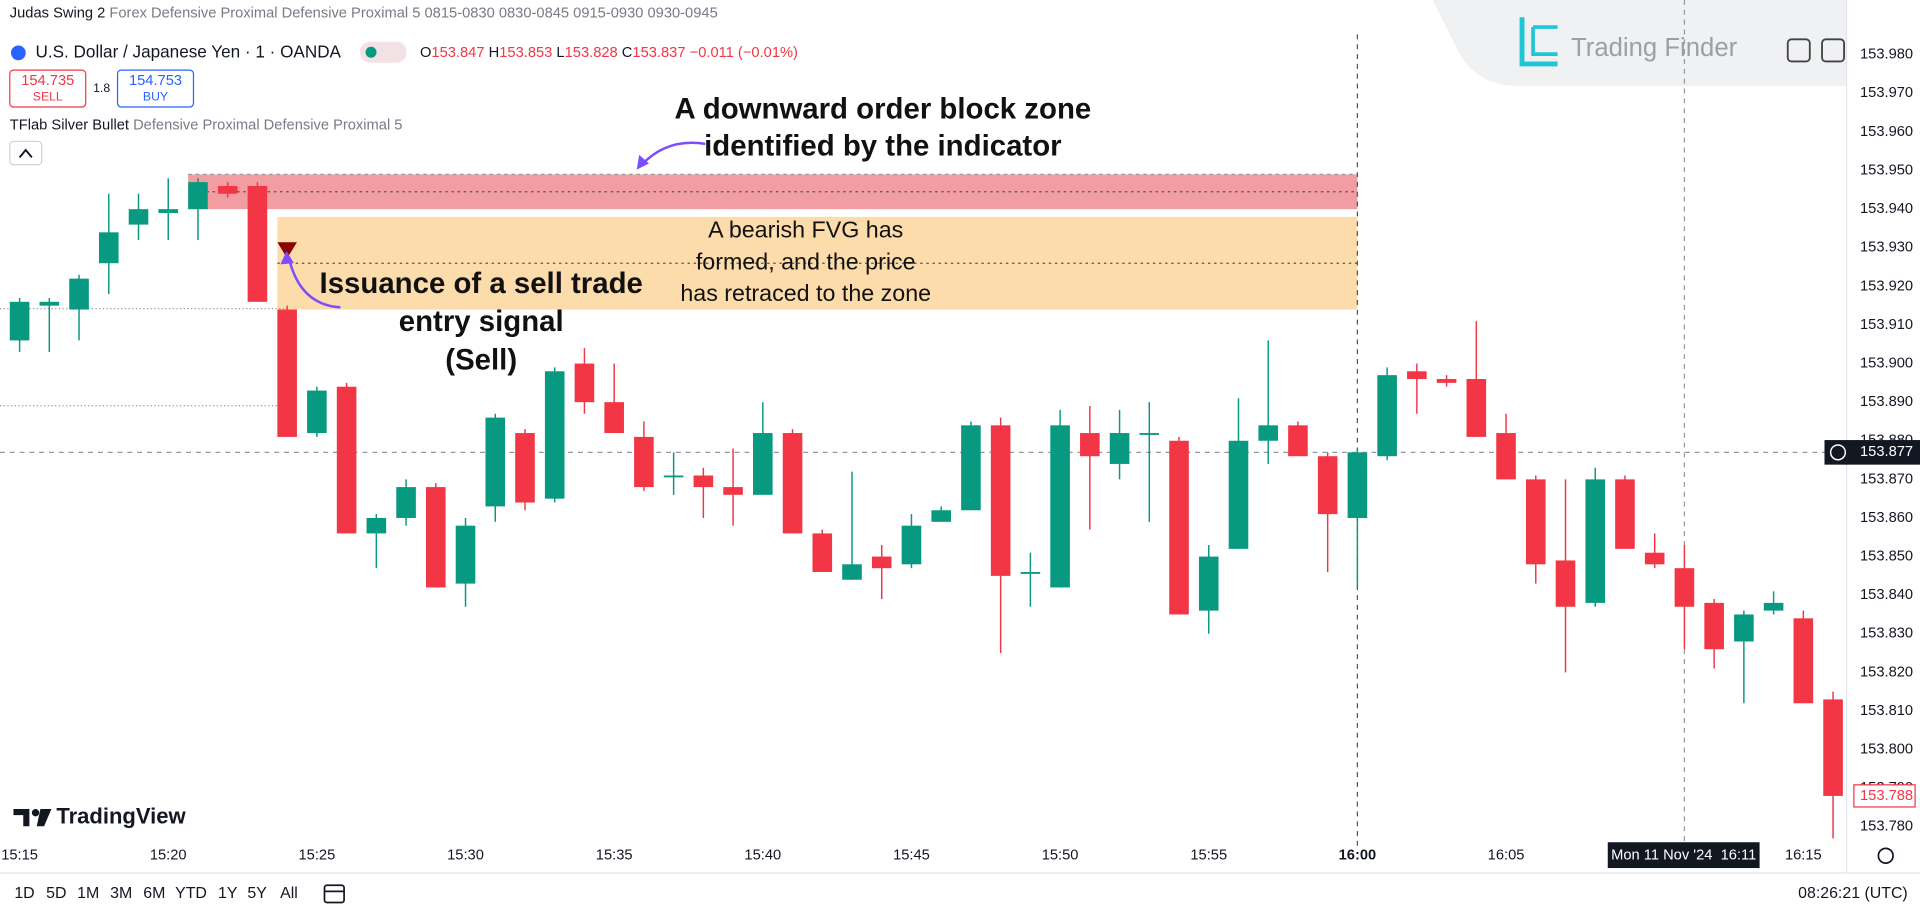  Describe the element at coordinates (121, 815) in the screenshot. I see `tradingview-text: TradingView` at that location.